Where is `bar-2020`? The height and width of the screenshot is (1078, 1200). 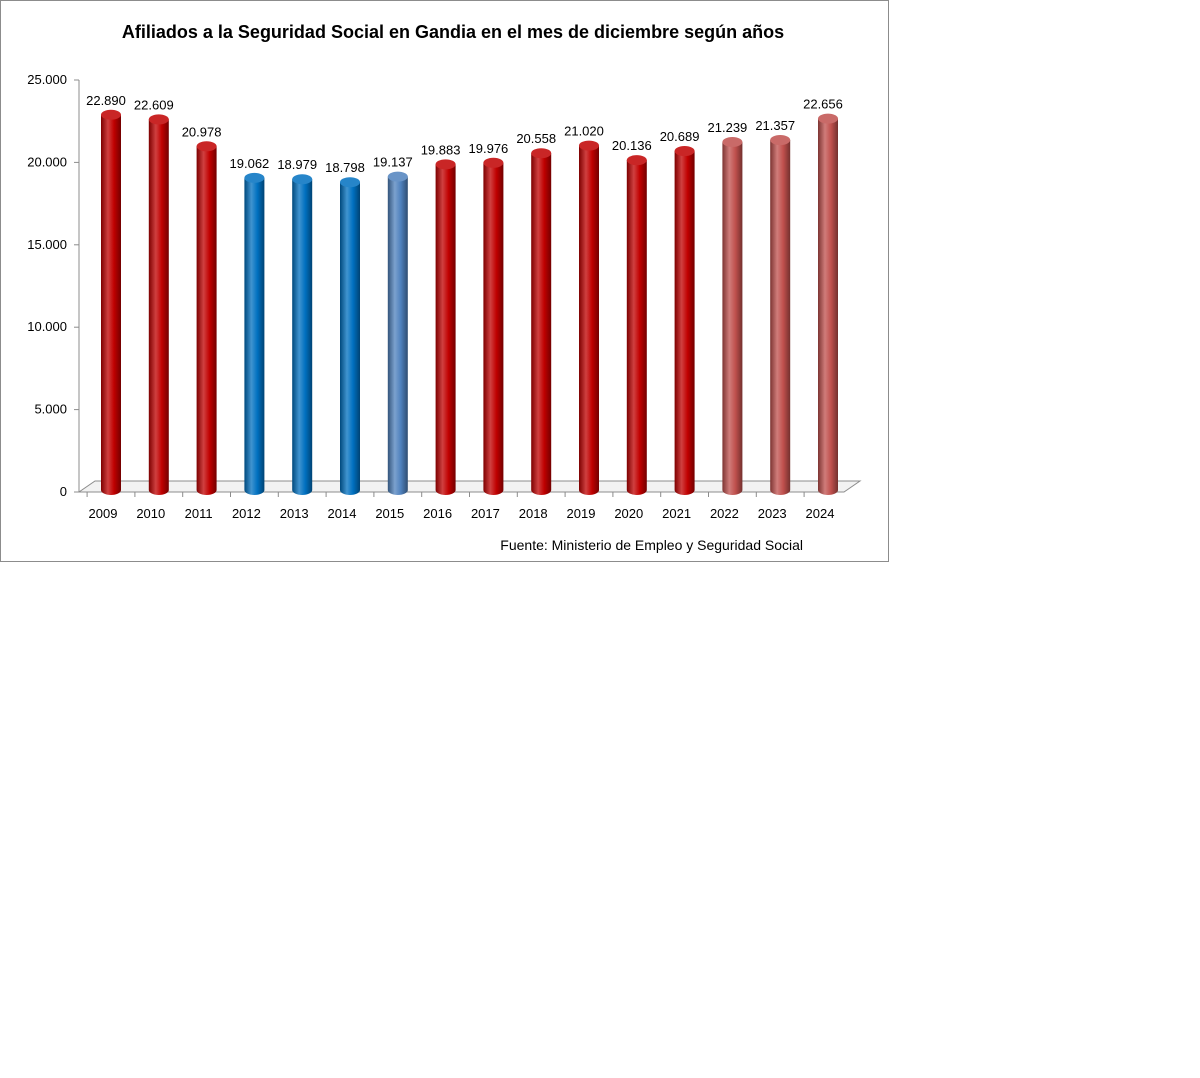 bar-2020 is located at coordinates (636, 327).